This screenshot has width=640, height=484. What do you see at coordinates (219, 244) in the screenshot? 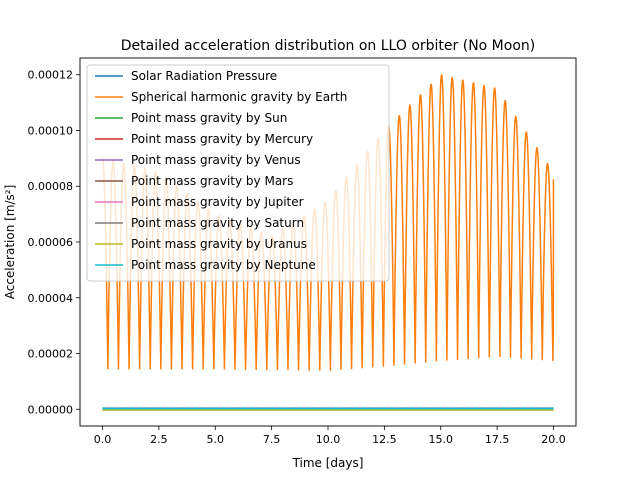
I see `legend-entry: Point mass gravity by Uranus` at bounding box center [219, 244].